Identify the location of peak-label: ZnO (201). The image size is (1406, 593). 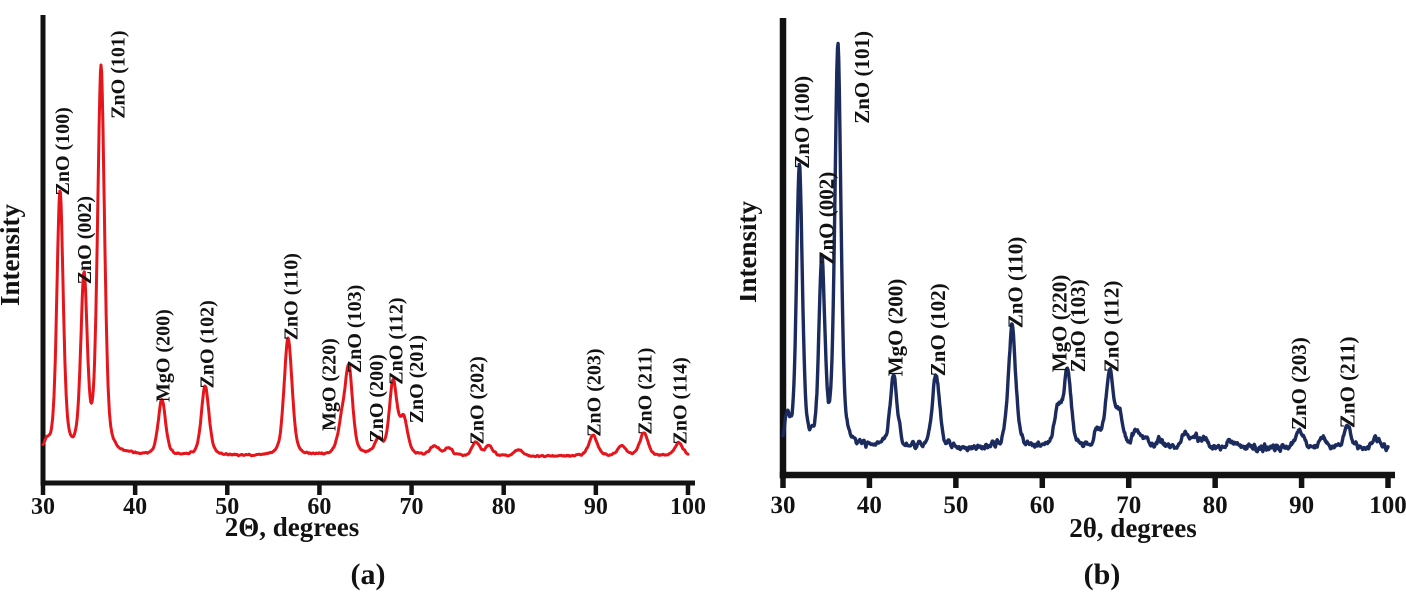
(417, 379).